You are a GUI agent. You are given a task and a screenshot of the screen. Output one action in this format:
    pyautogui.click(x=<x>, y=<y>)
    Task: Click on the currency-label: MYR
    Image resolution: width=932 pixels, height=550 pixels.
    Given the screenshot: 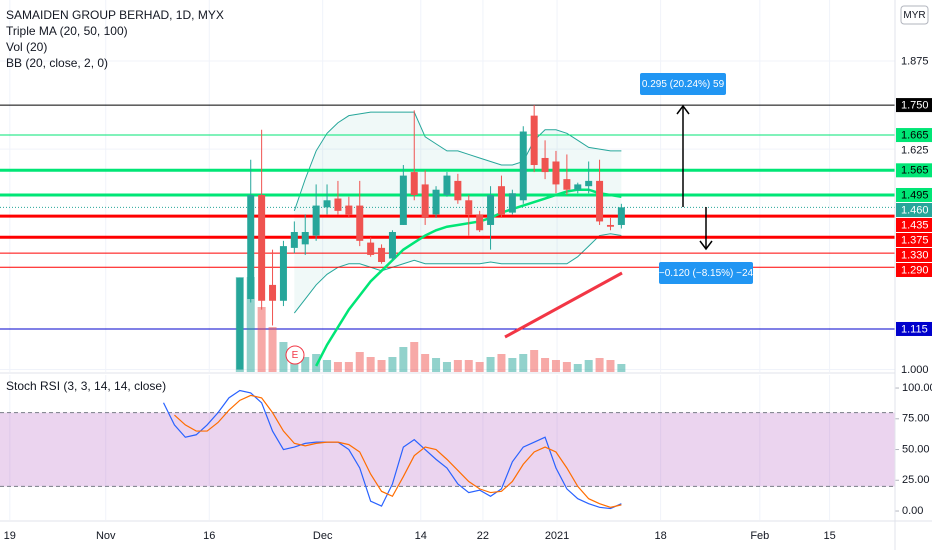 What is the action you would take?
    pyautogui.click(x=914, y=15)
    